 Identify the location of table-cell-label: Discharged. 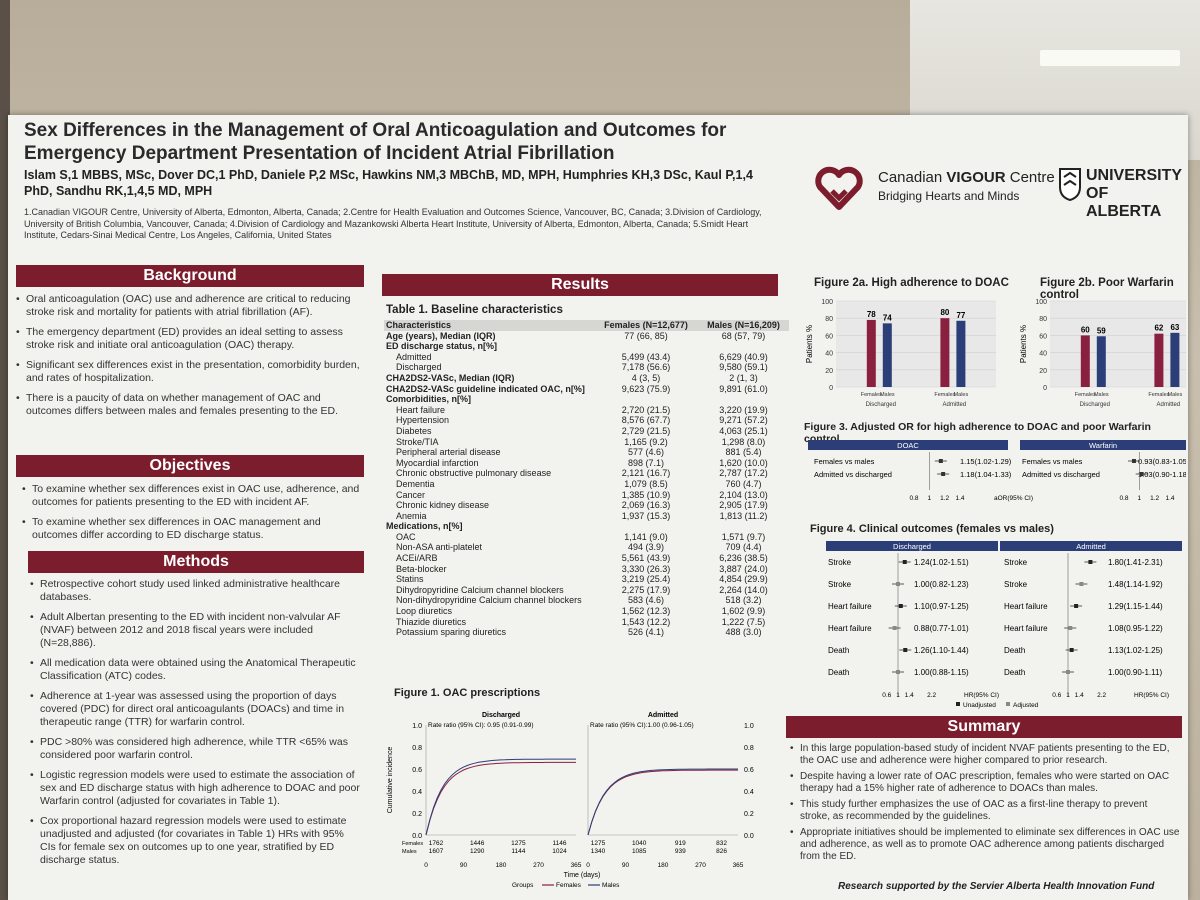
(419, 367).